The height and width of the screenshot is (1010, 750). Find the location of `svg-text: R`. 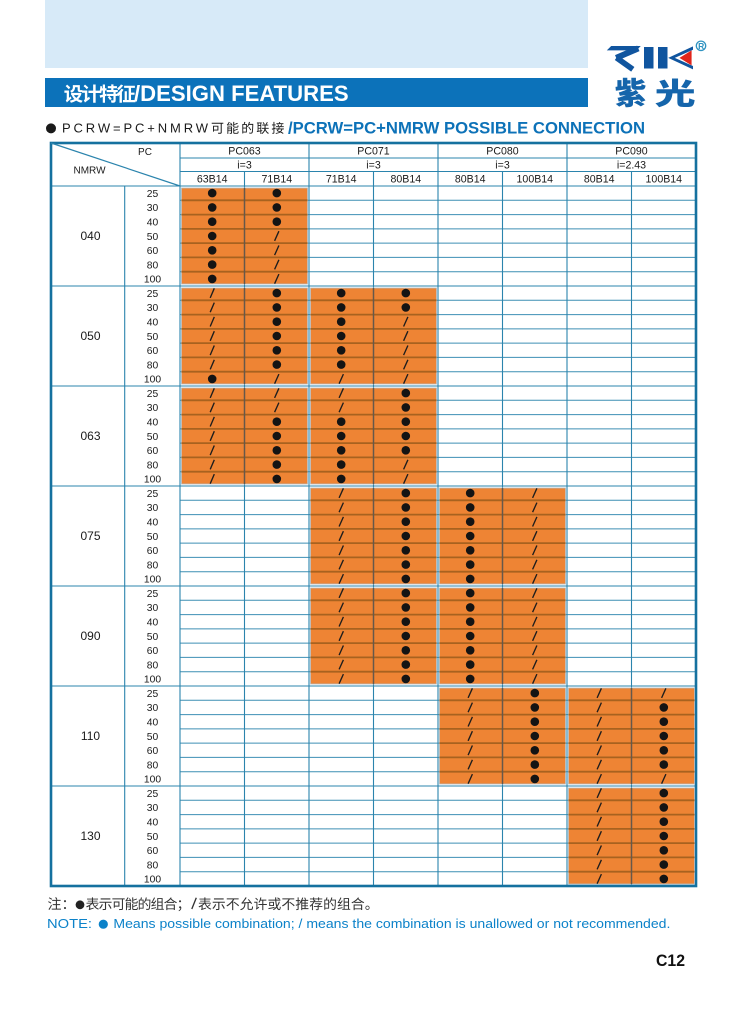

svg-text: R is located at coordinates (701, 46).